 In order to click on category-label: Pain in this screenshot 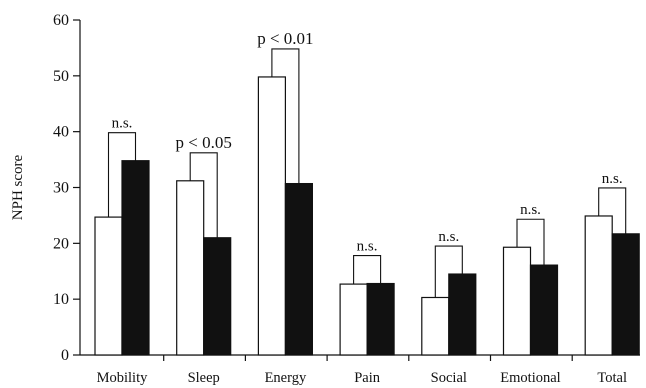, I will do `click(367, 378)`.